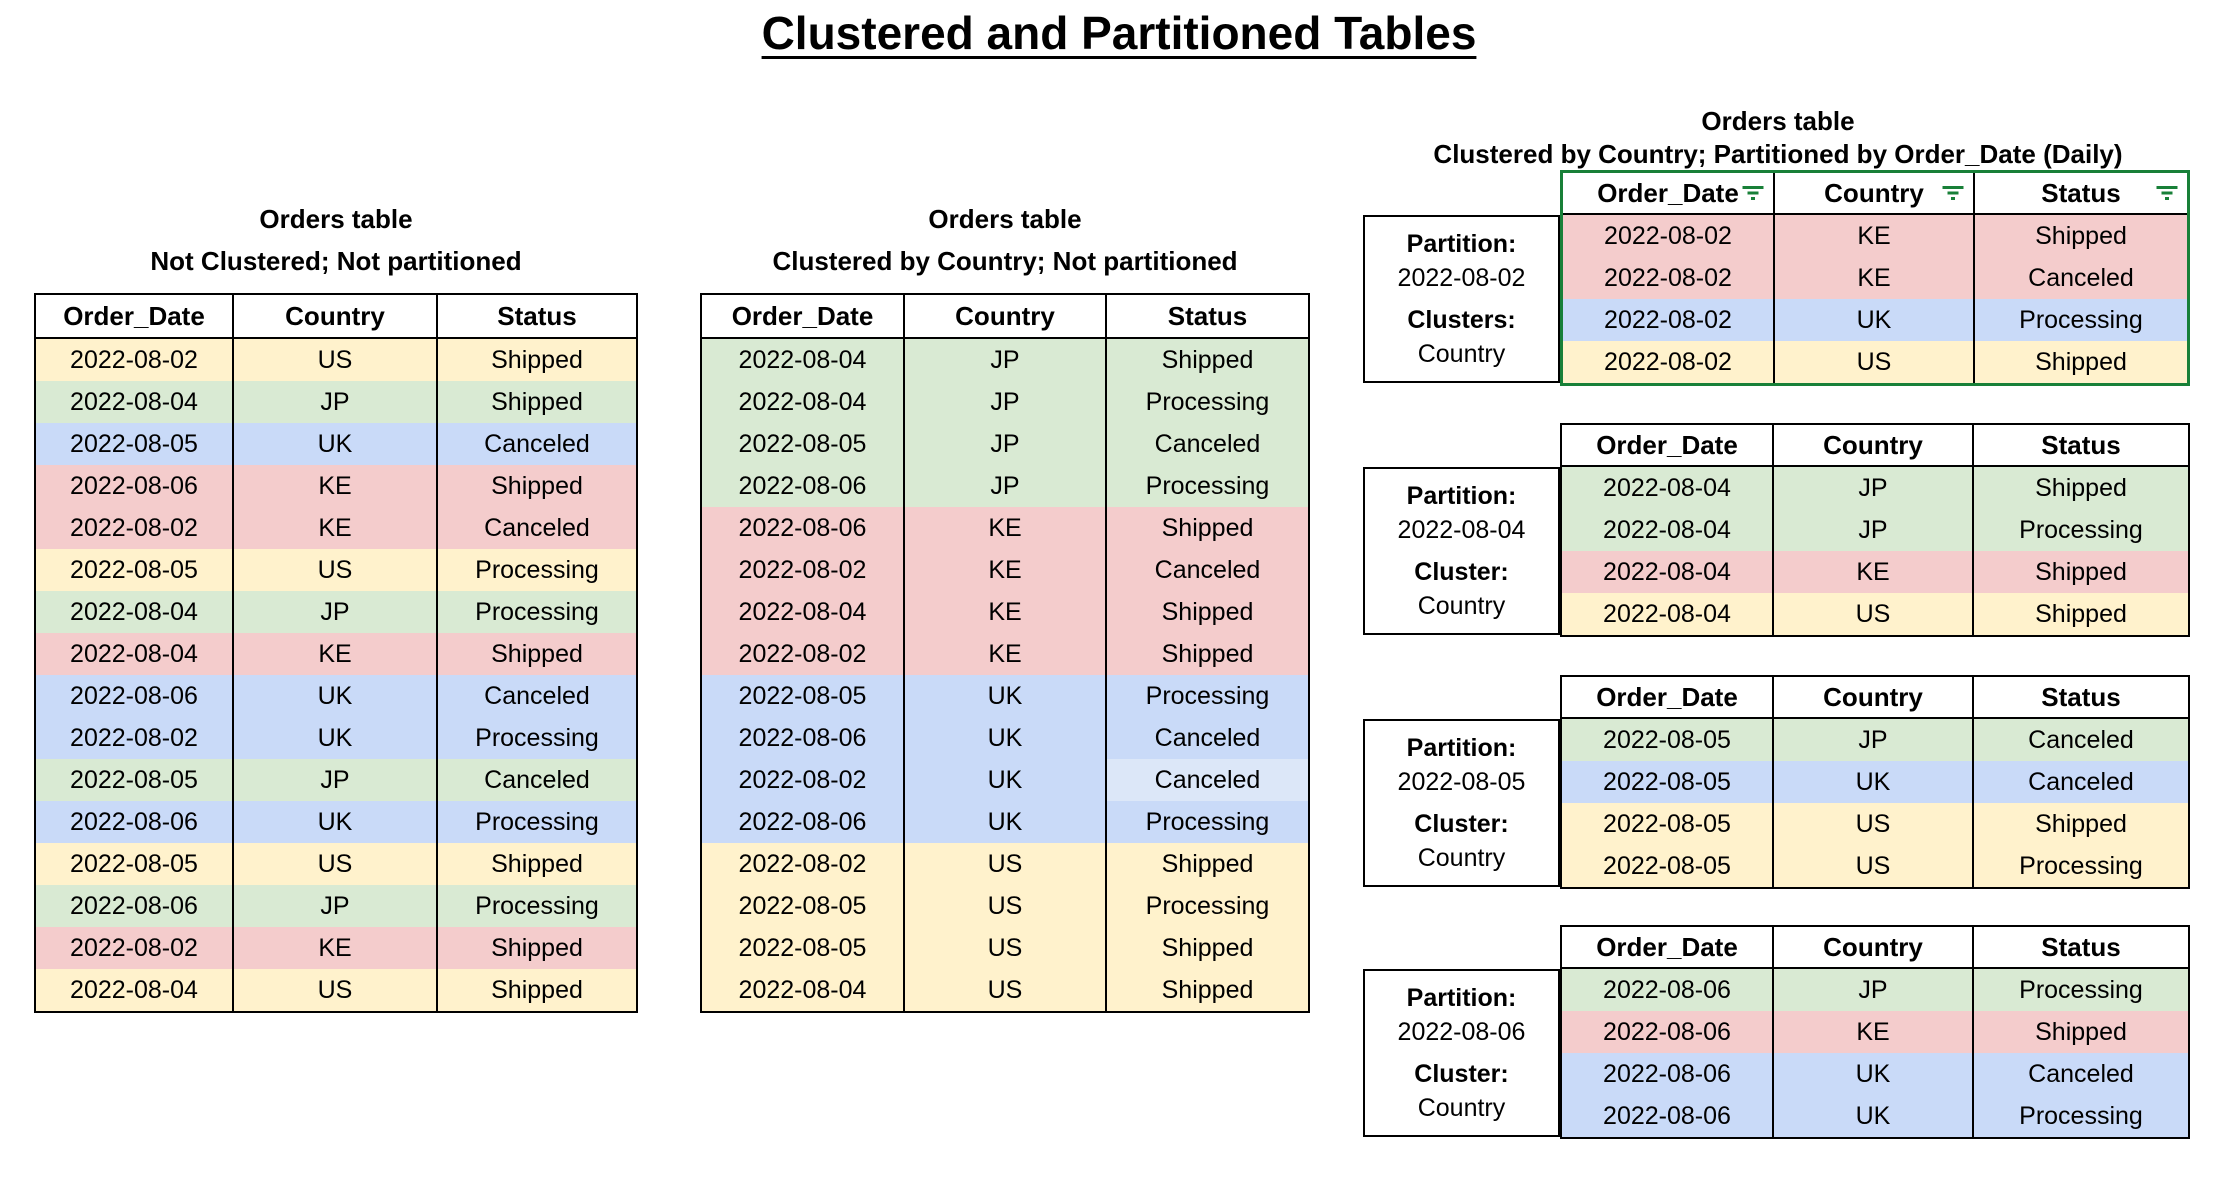  Describe the element at coordinates (1005, 219) in the screenshot. I see `middle-table-title: Orders table` at that location.